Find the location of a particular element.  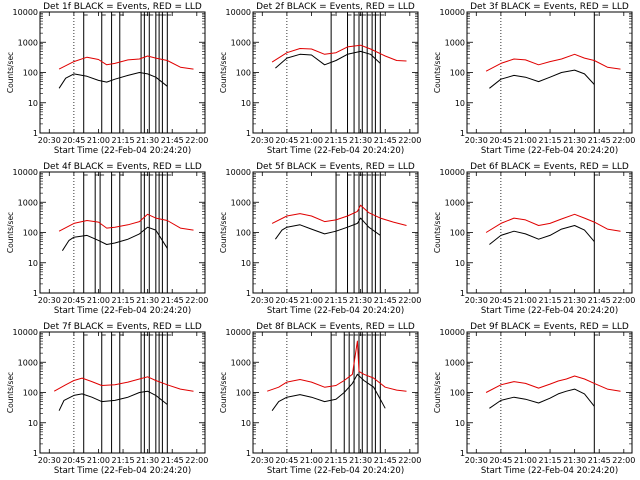

panel-title: Det 3f BLACK = Events, RED = LLD is located at coordinates (549, 7).